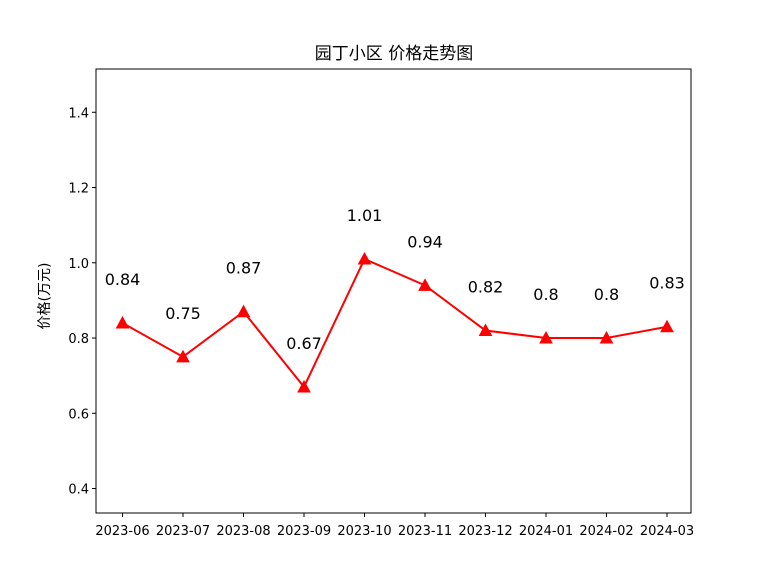  Describe the element at coordinates (485, 531) in the screenshot. I see `x-tick-label: 2023-12` at that location.